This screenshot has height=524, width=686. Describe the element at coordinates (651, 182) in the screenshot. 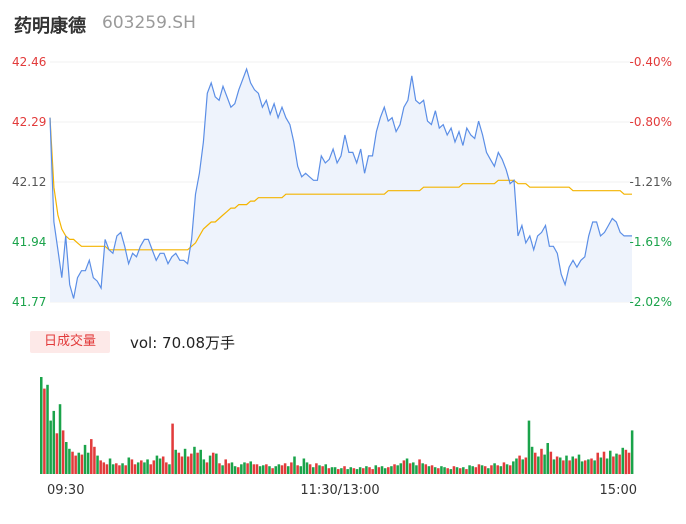

I see `y-tick-right-2: -1.21%` at that location.